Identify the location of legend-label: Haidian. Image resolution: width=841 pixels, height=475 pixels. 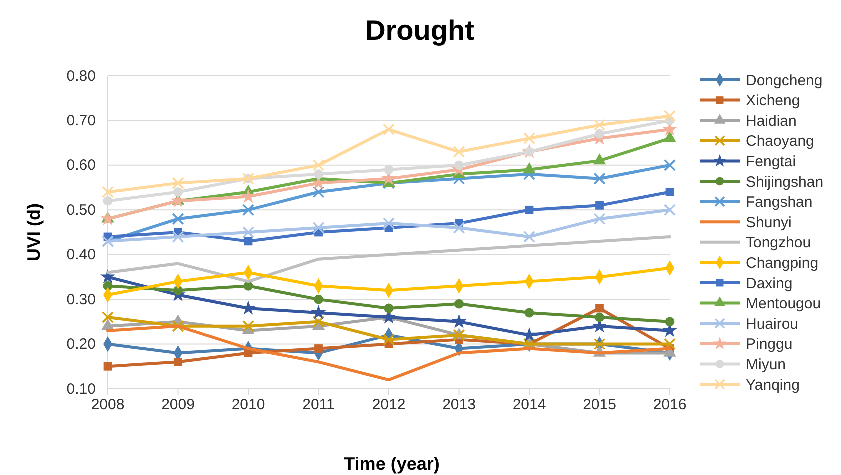
(771, 121).